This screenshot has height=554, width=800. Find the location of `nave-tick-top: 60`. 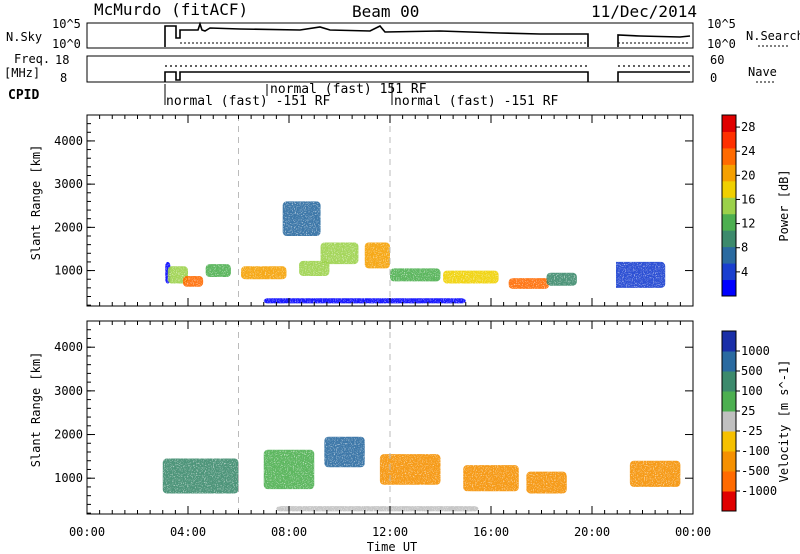

nave-tick-top: 60 is located at coordinates (717, 60).